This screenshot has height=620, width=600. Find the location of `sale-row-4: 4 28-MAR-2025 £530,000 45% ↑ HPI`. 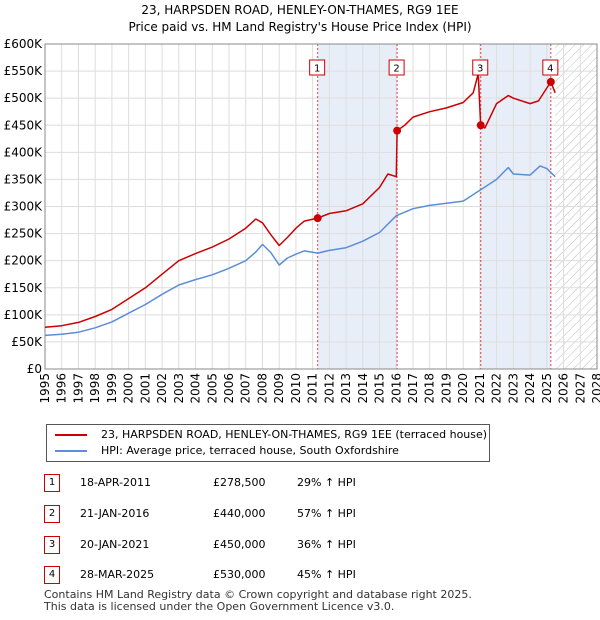

sale-row-4: 4 28-MAR-2025 £530,000 45% ↑ HPI is located at coordinates (300, 575).